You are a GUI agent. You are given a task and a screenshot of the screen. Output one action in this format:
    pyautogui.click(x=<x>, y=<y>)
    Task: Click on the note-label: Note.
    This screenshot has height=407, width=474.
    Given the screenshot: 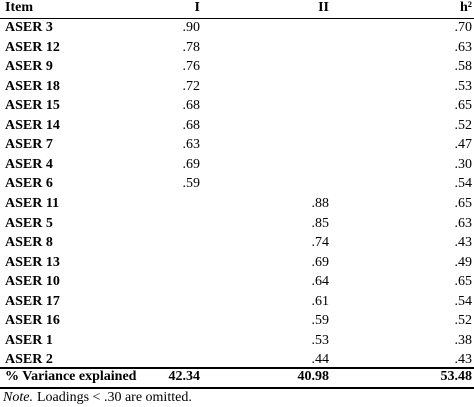 What is the action you would take?
    pyautogui.click(x=18, y=397)
    